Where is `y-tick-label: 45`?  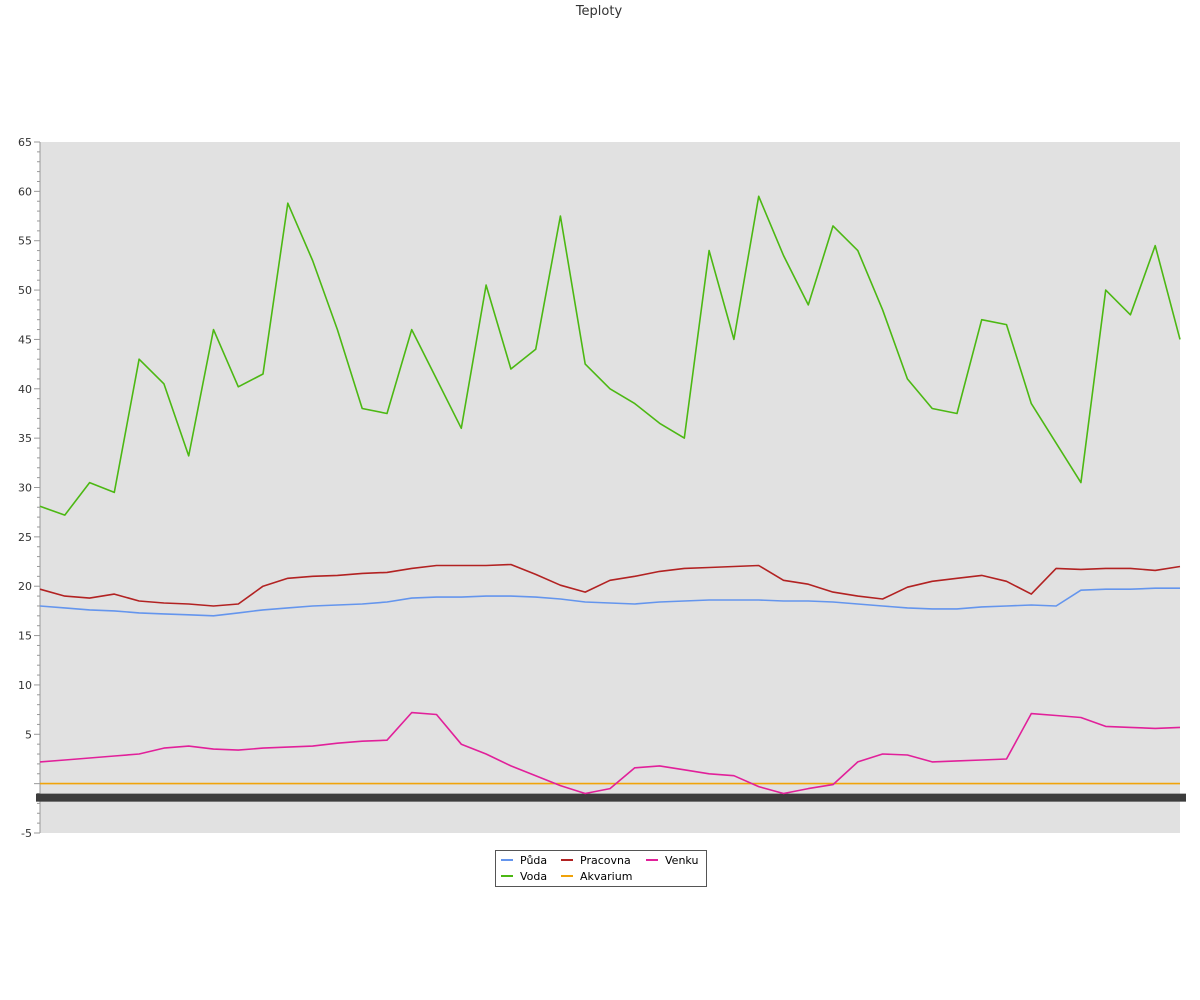
y-tick-label: 45 is located at coordinates (25, 339).